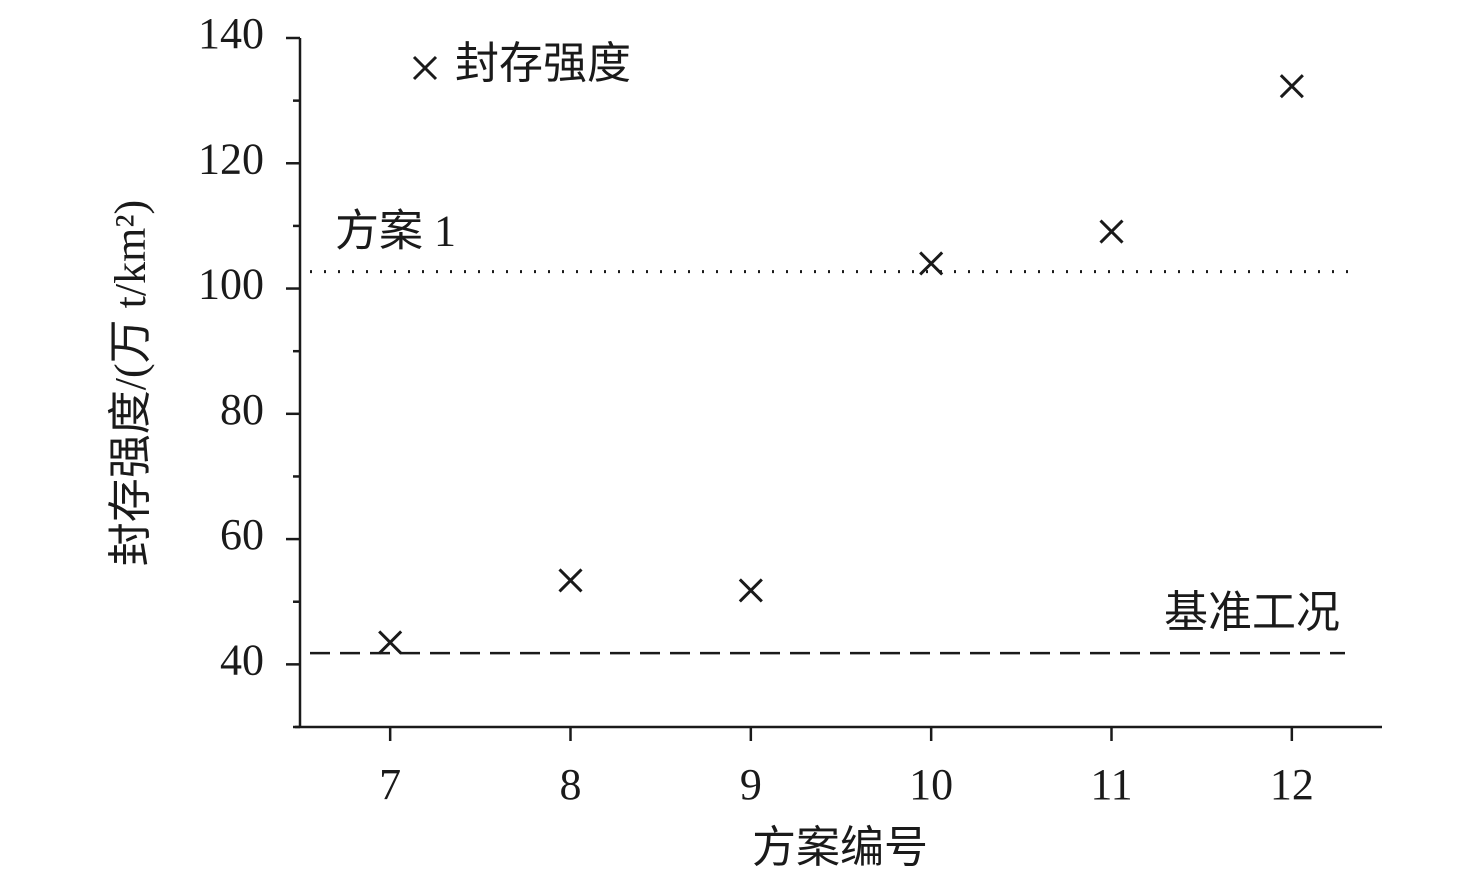  What do you see at coordinates (1292, 784) in the screenshot?
I see `x-tick-label: 12` at bounding box center [1292, 784].